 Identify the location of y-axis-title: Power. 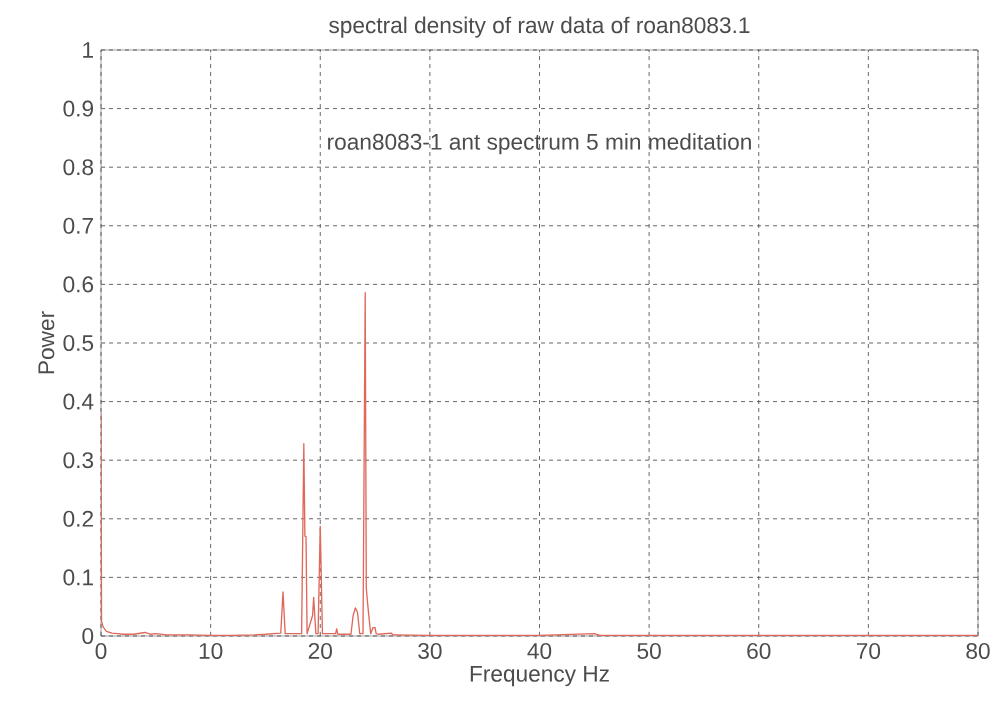
(46, 342).